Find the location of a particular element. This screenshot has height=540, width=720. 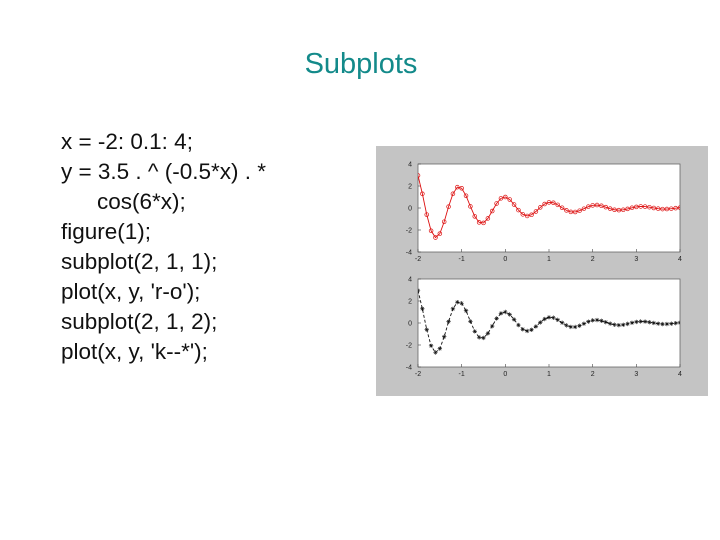

code-line: cos(6*x); is located at coordinates (141, 201).